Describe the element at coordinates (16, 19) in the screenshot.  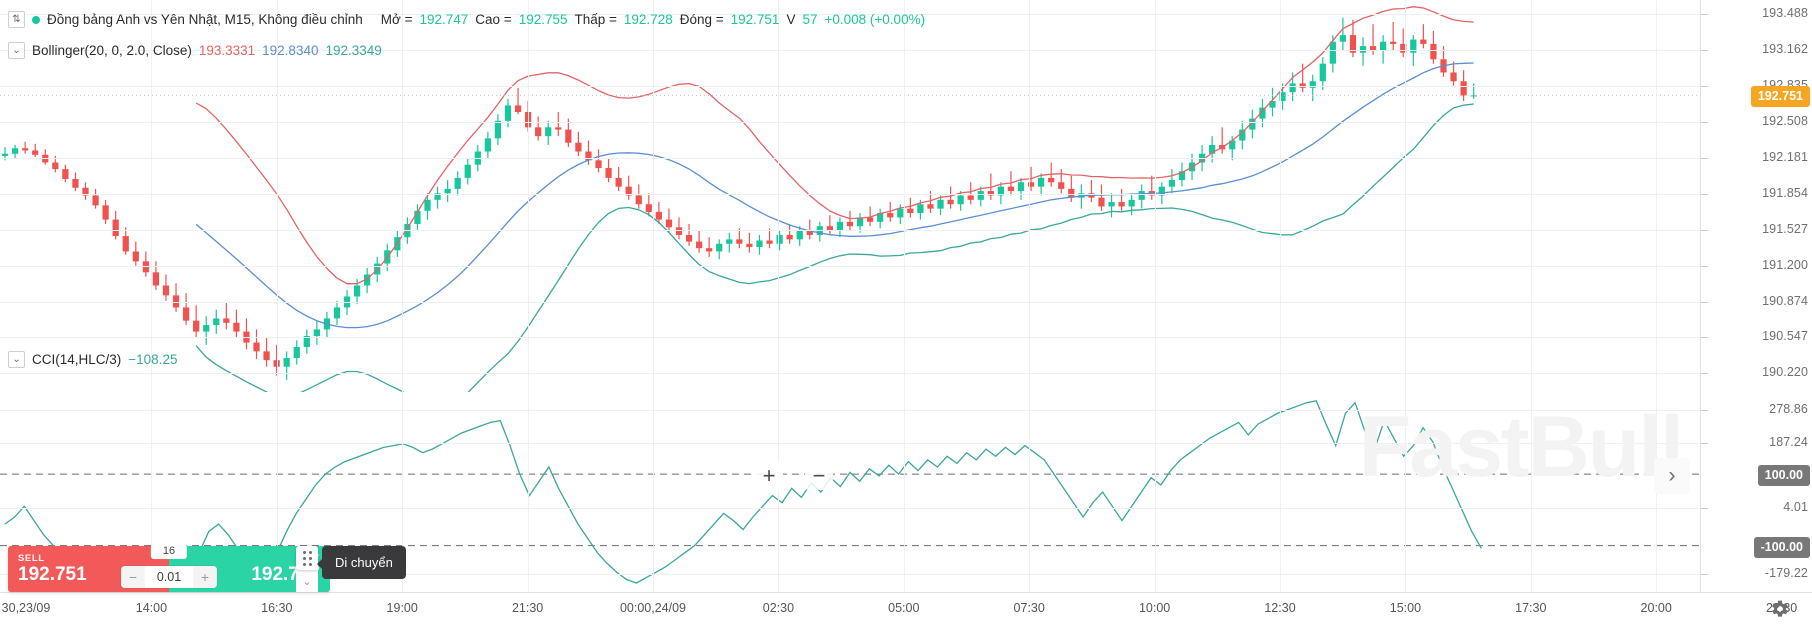
I see `settings-toggle-icon: ⇅` at that location.